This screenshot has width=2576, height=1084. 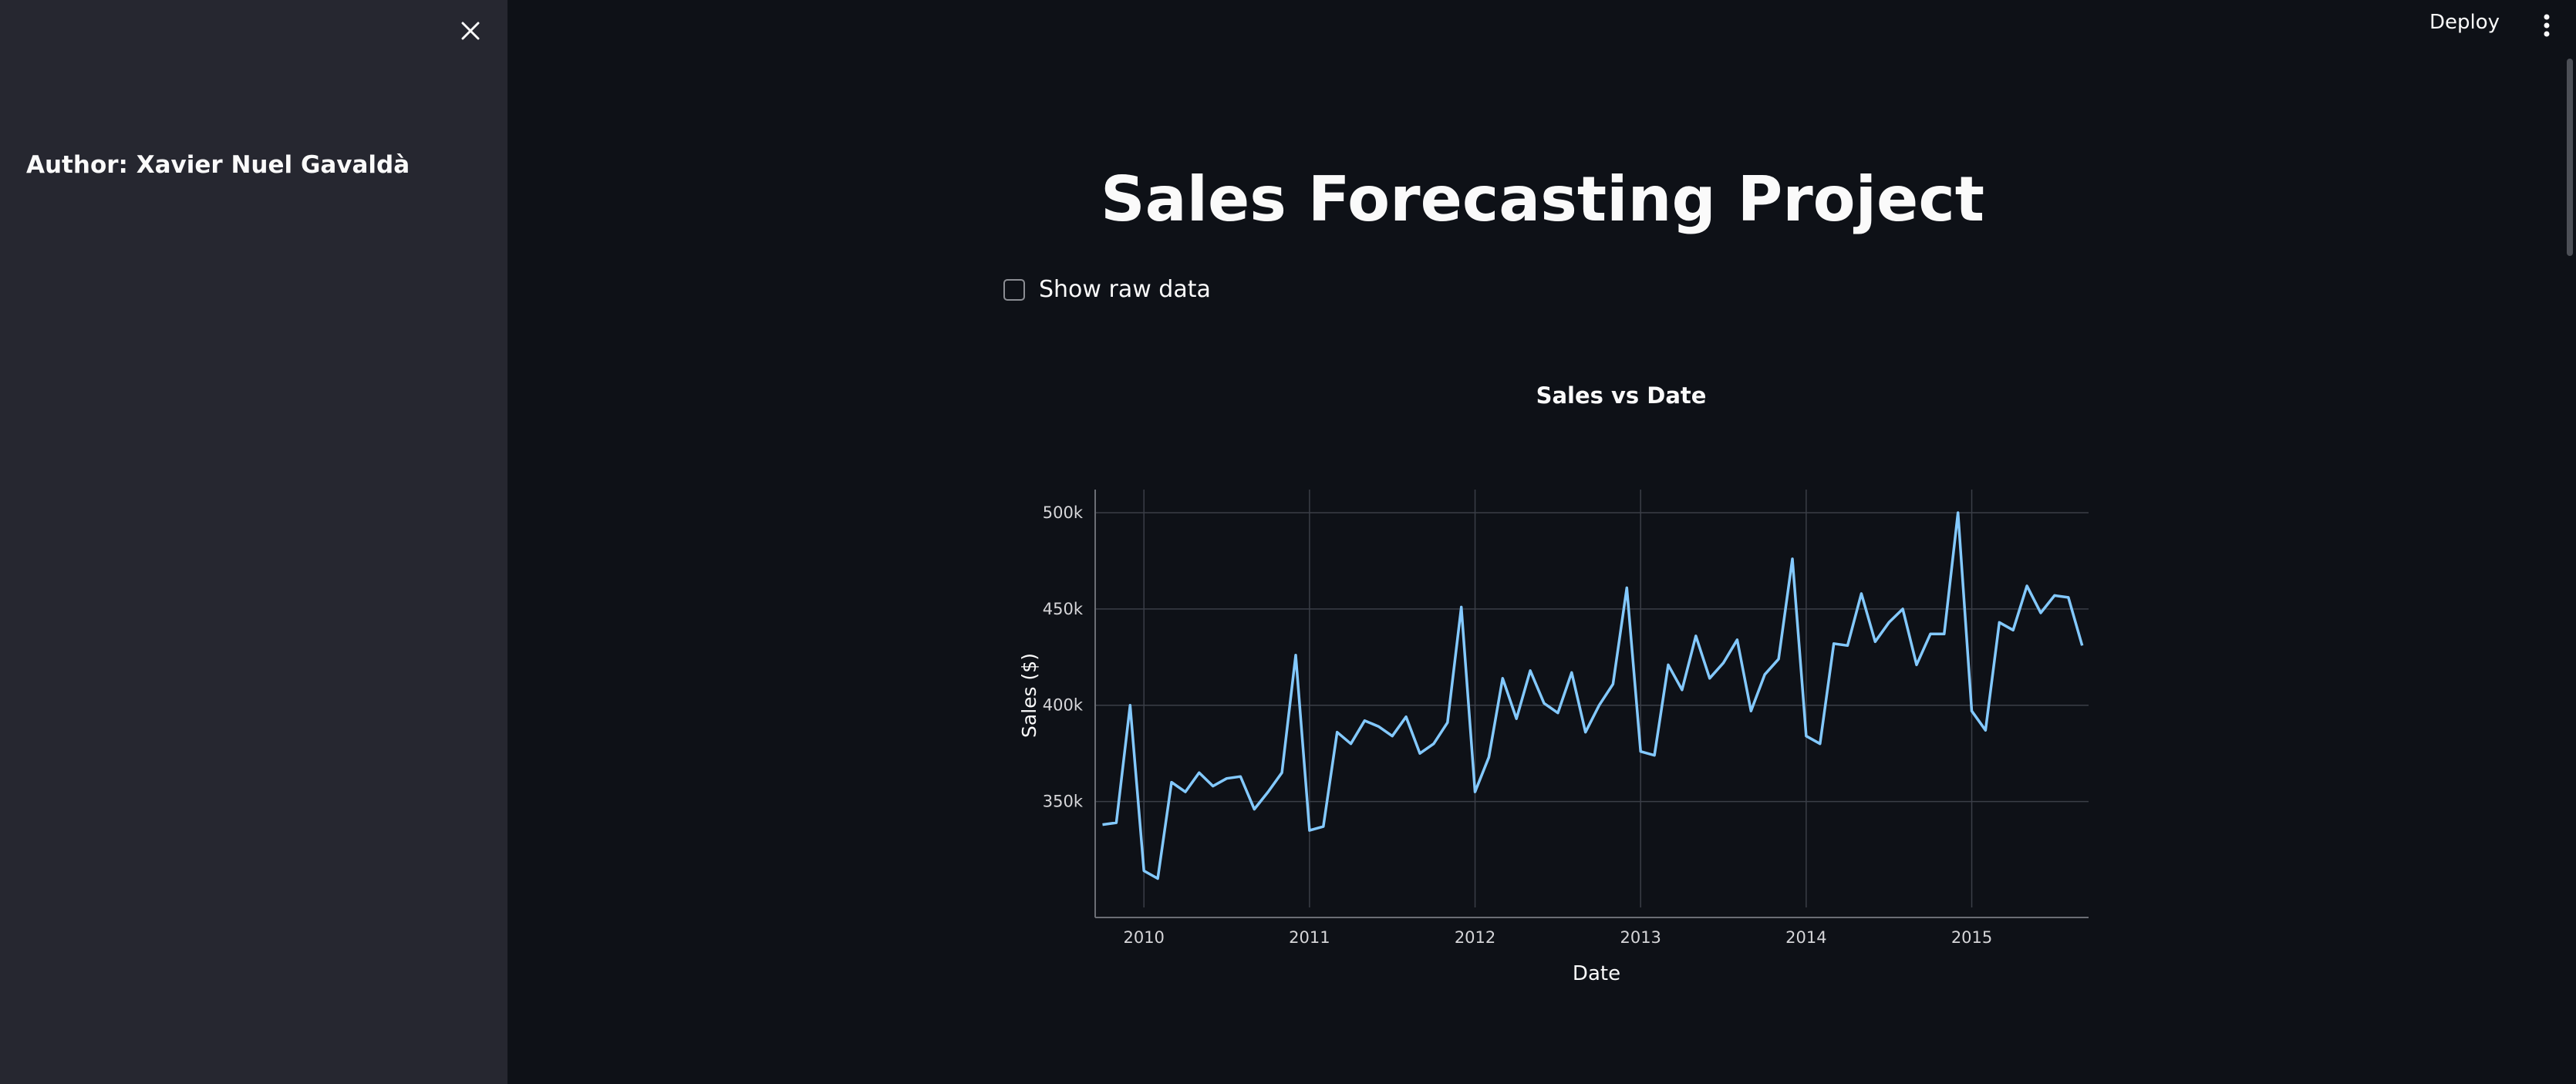 What do you see at coordinates (1063, 609) in the screenshot?
I see `y-tick-label: 450k` at bounding box center [1063, 609].